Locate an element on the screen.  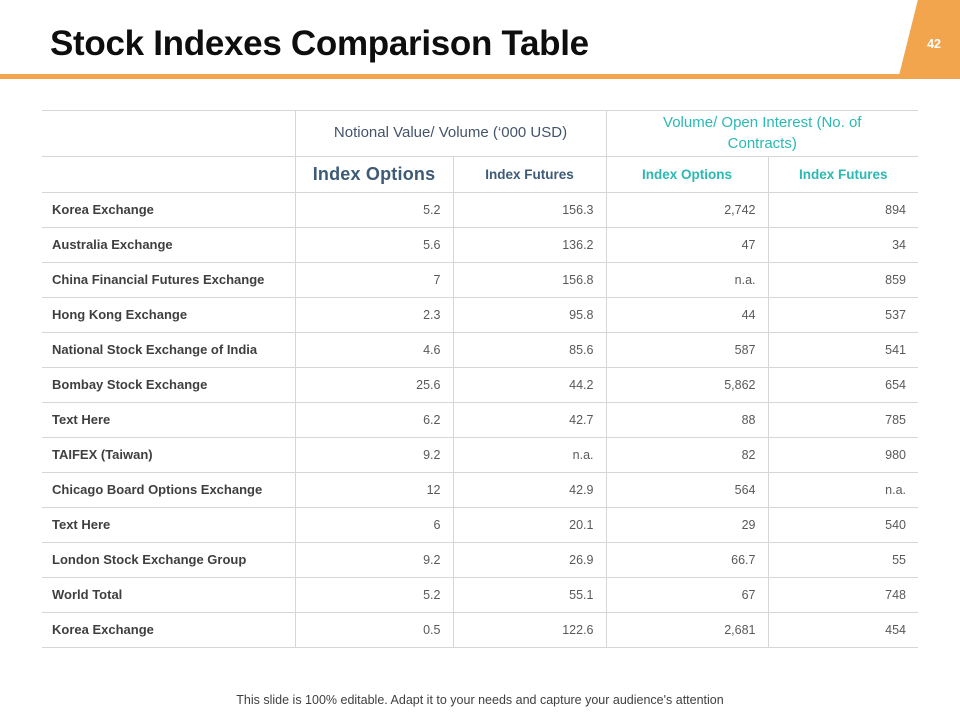
page-number: 42 is located at coordinates (934, 44).